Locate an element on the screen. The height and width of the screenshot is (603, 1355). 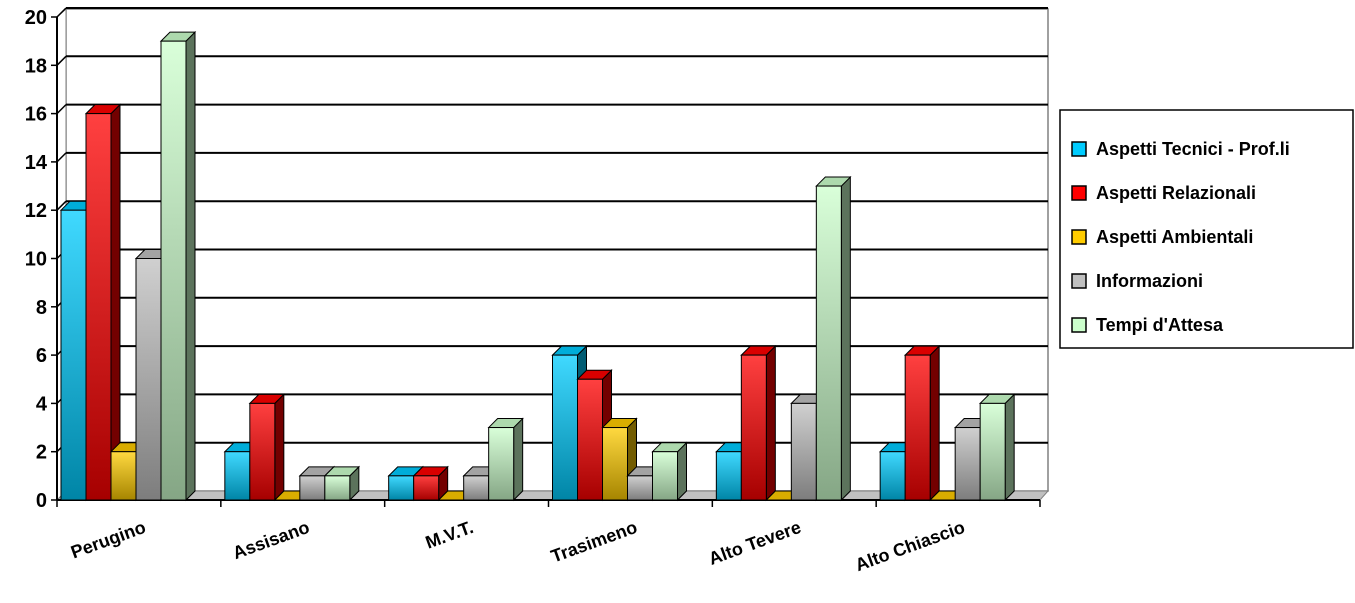
legend-label: Aspetti Relazionali is located at coordinates (1176, 193).